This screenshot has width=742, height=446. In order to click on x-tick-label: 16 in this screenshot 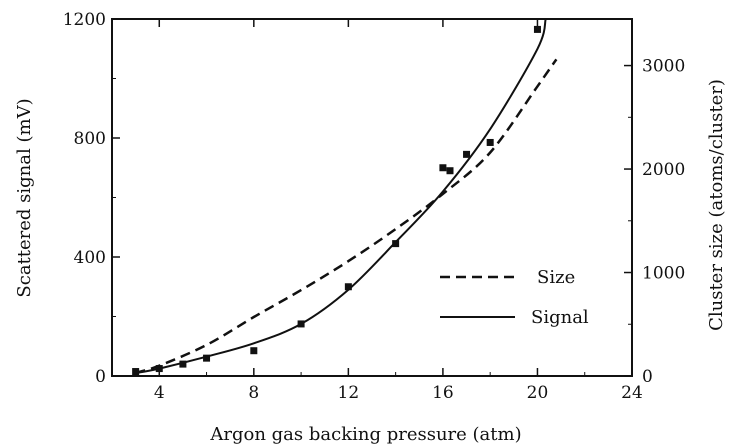, I will do `click(443, 393)`.